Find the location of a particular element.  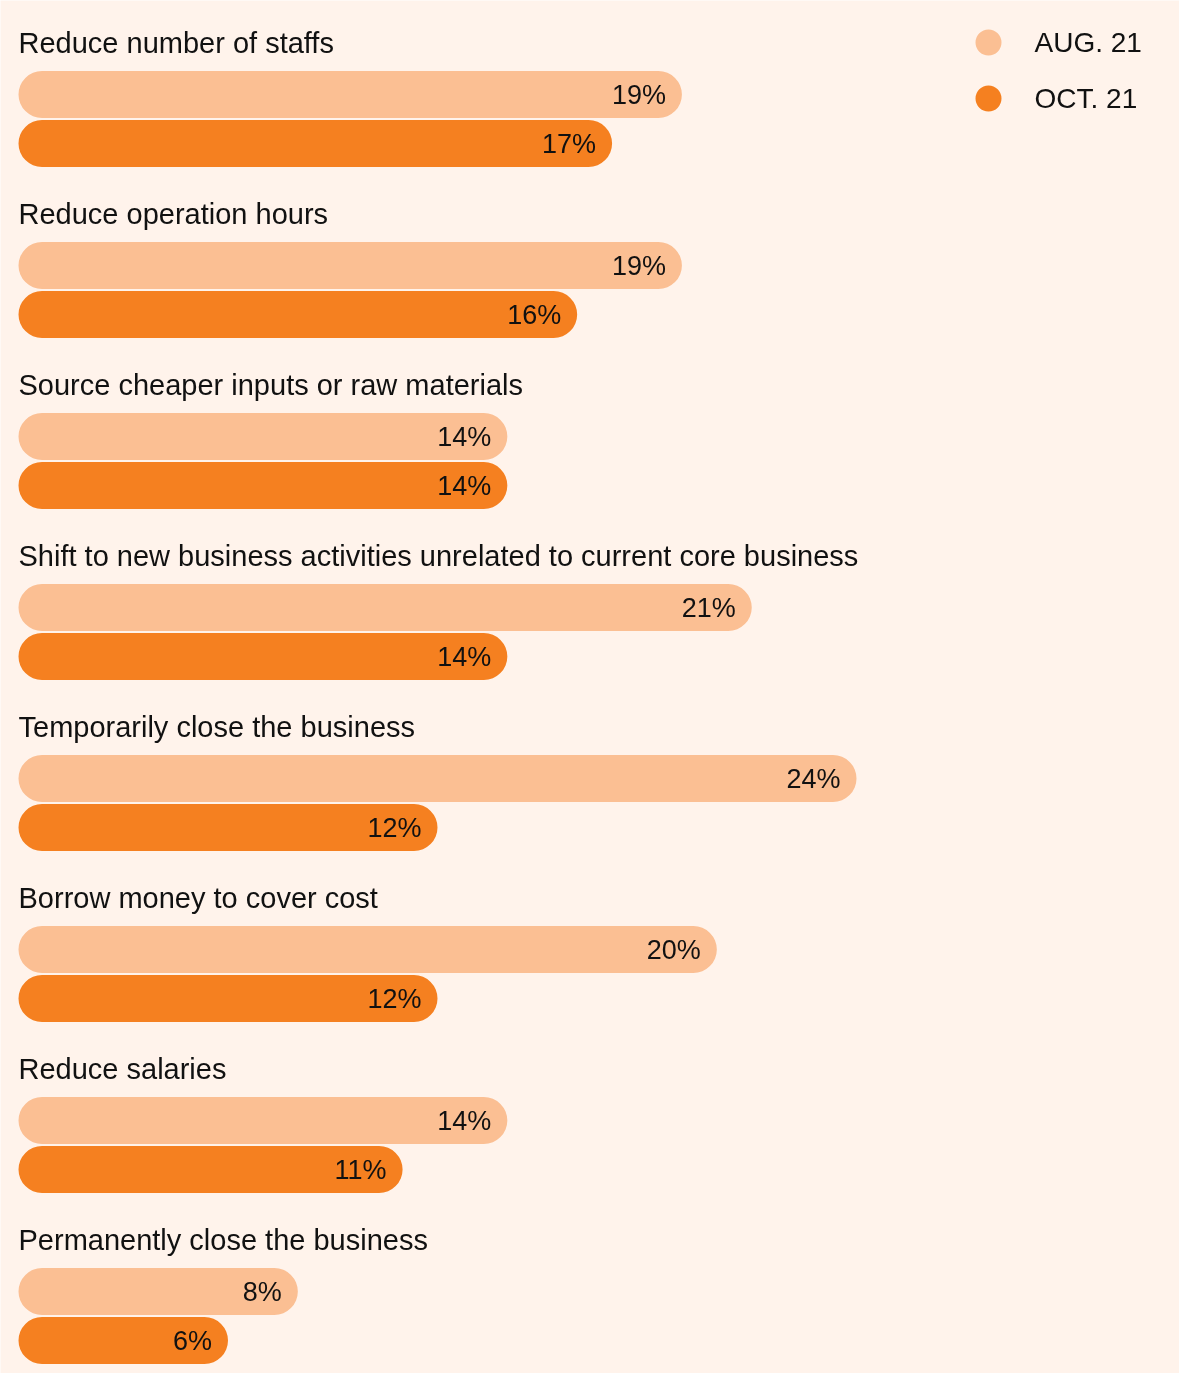

legend-label: OCT. 21 is located at coordinates (1086, 98).